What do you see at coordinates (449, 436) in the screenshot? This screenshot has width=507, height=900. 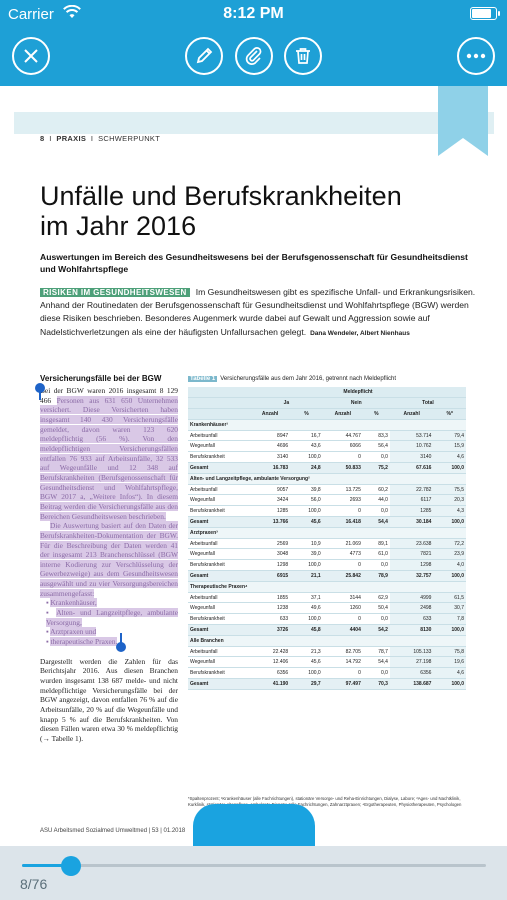 I see `table-cell: 79,4` at bounding box center [449, 436].